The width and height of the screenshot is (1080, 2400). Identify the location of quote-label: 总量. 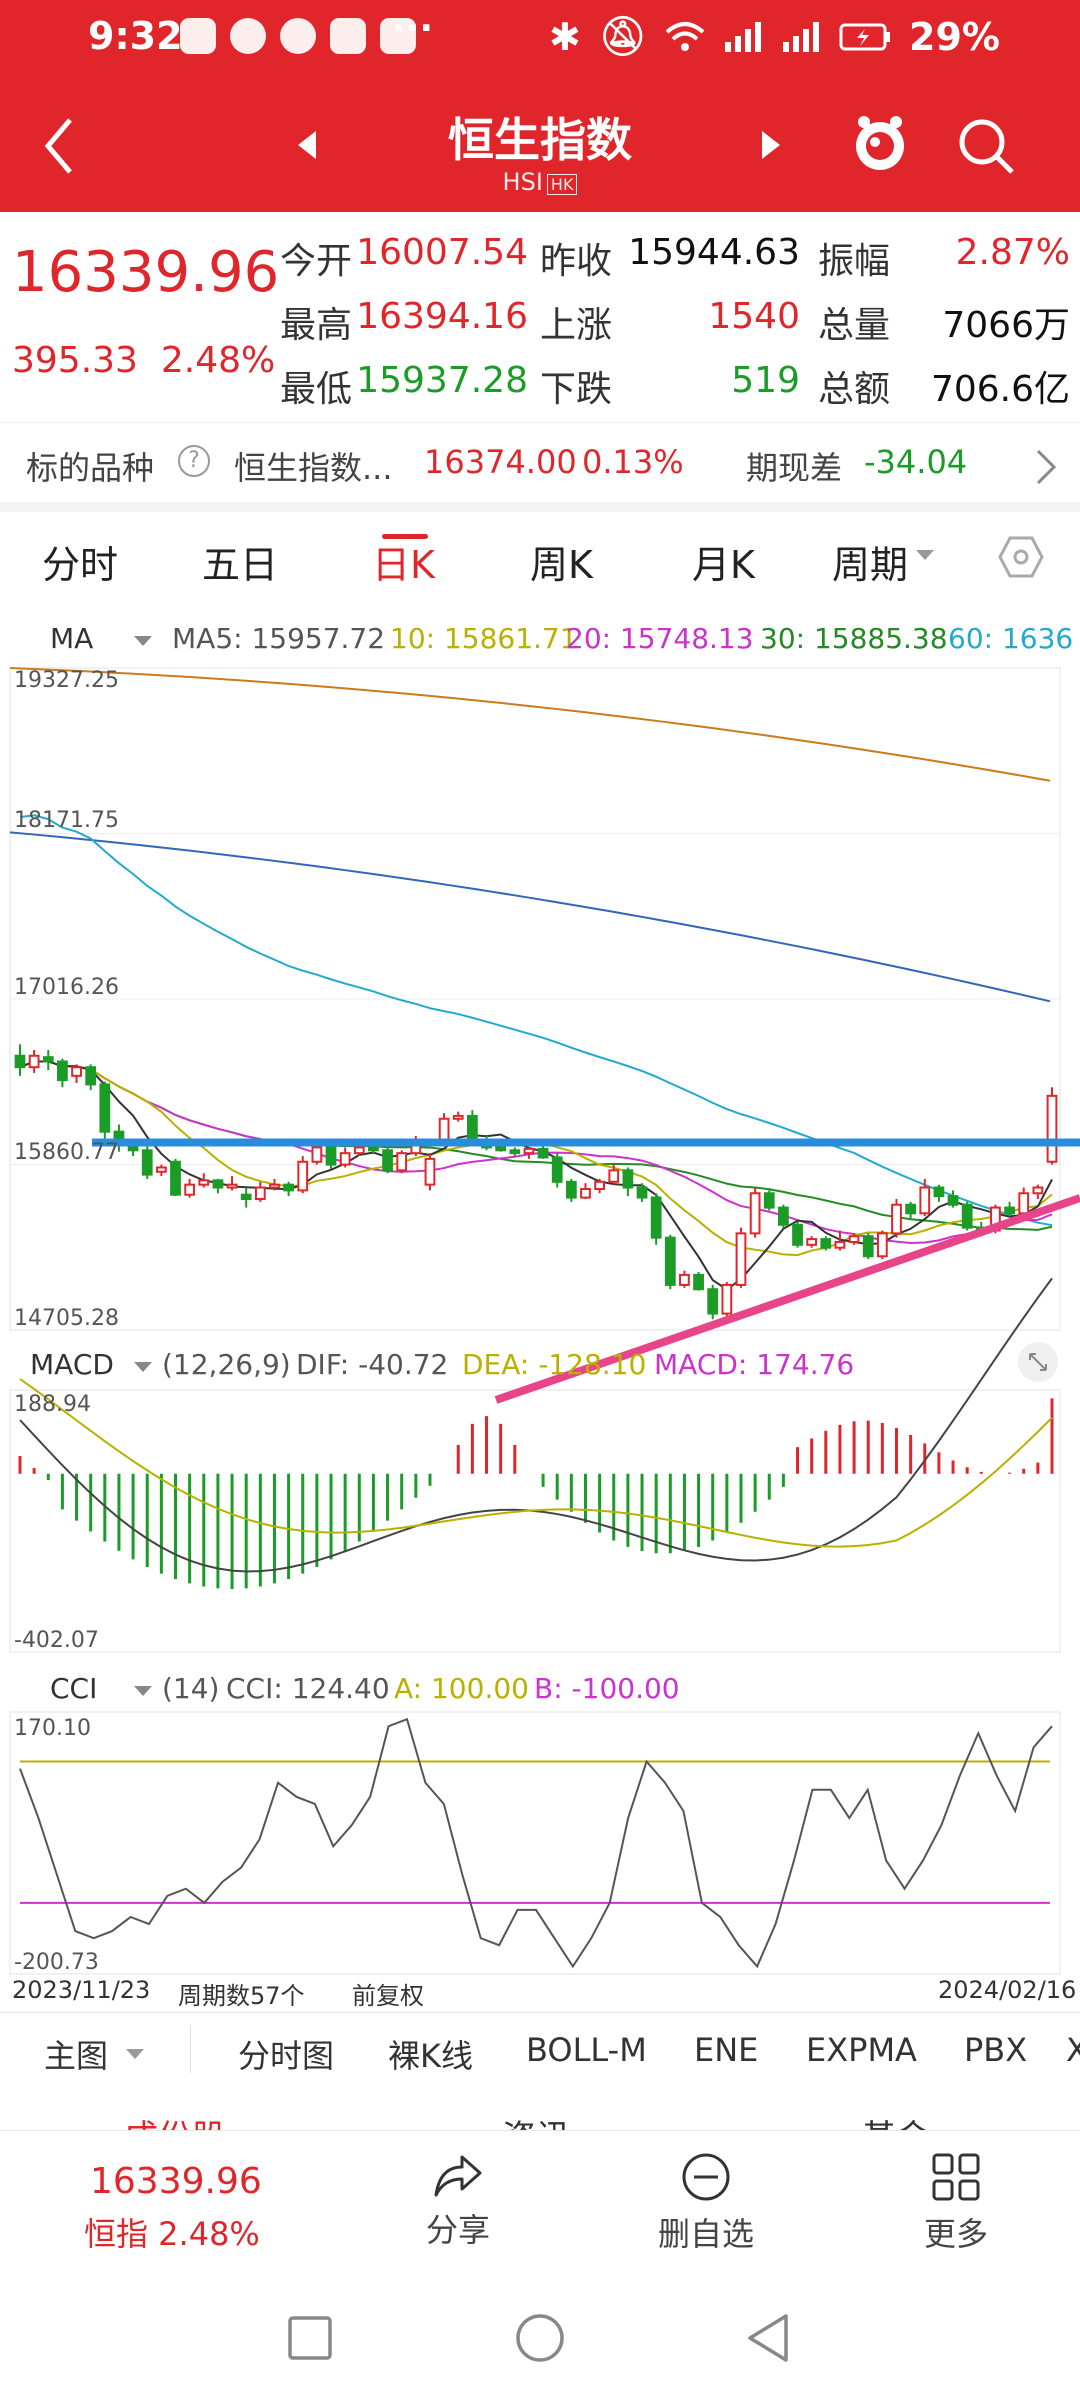
(854, 325).